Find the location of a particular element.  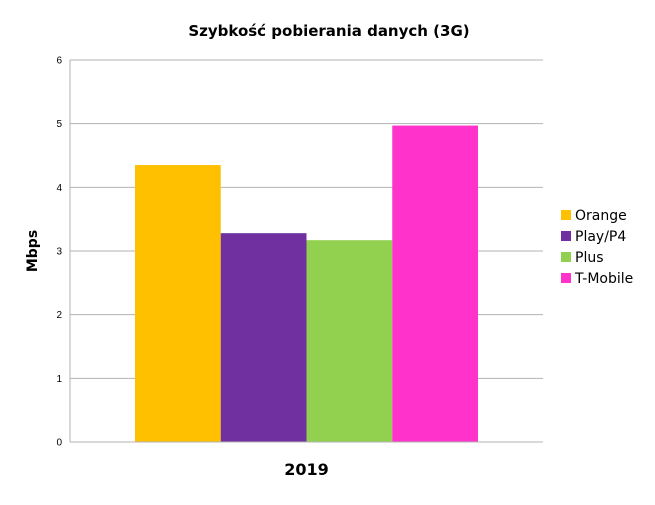

bar-play-p4 is located at coordinates (263, 337).